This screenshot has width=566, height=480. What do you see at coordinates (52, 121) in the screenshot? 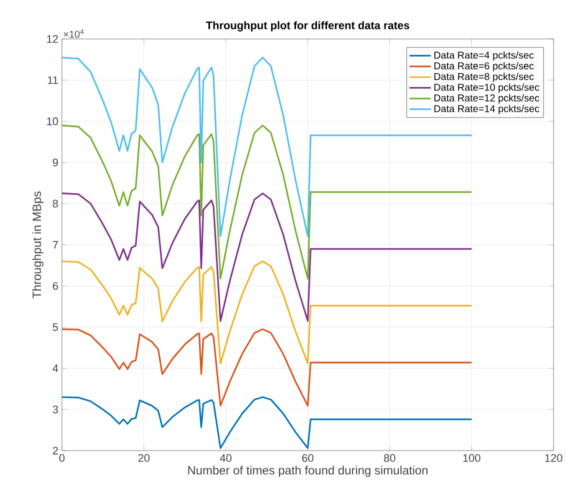
I see `y-tick-label: 10` at bounding box center [52, 121].